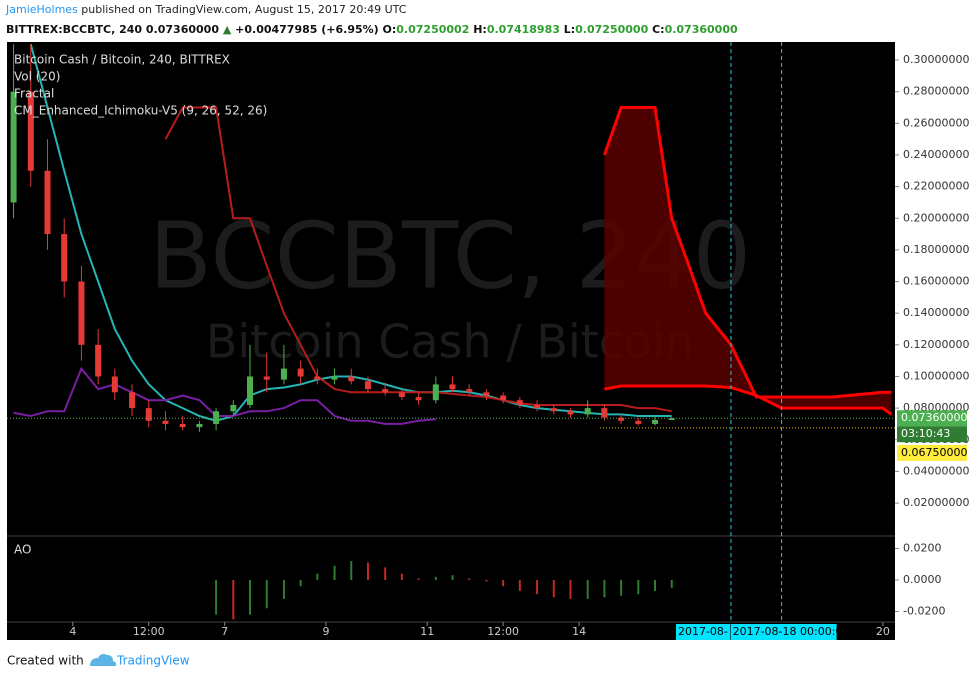  Describe the element at coordinates (936, 344) in the screenshot. I see `y-tick-label: 0.12000000` at that location.